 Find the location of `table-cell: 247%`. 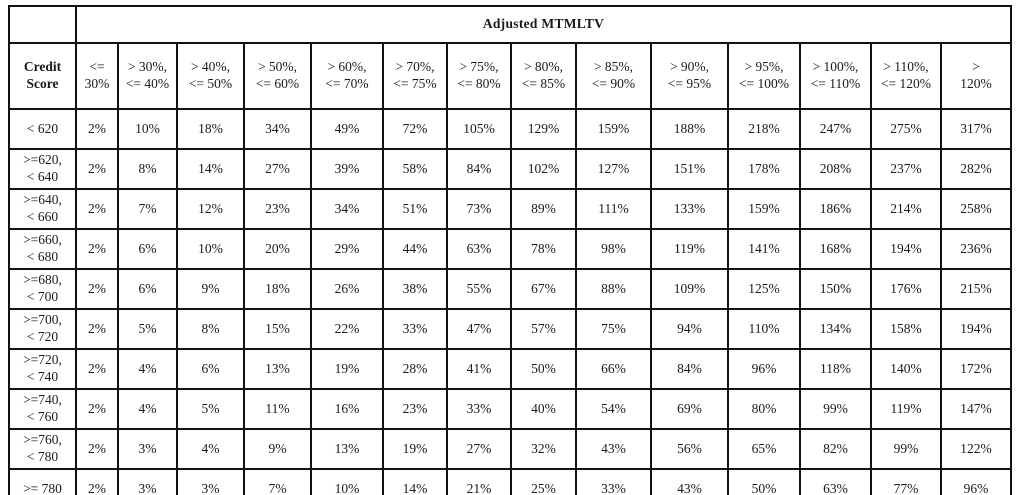

table-cell: 247% is located at coordinates (835, 129).